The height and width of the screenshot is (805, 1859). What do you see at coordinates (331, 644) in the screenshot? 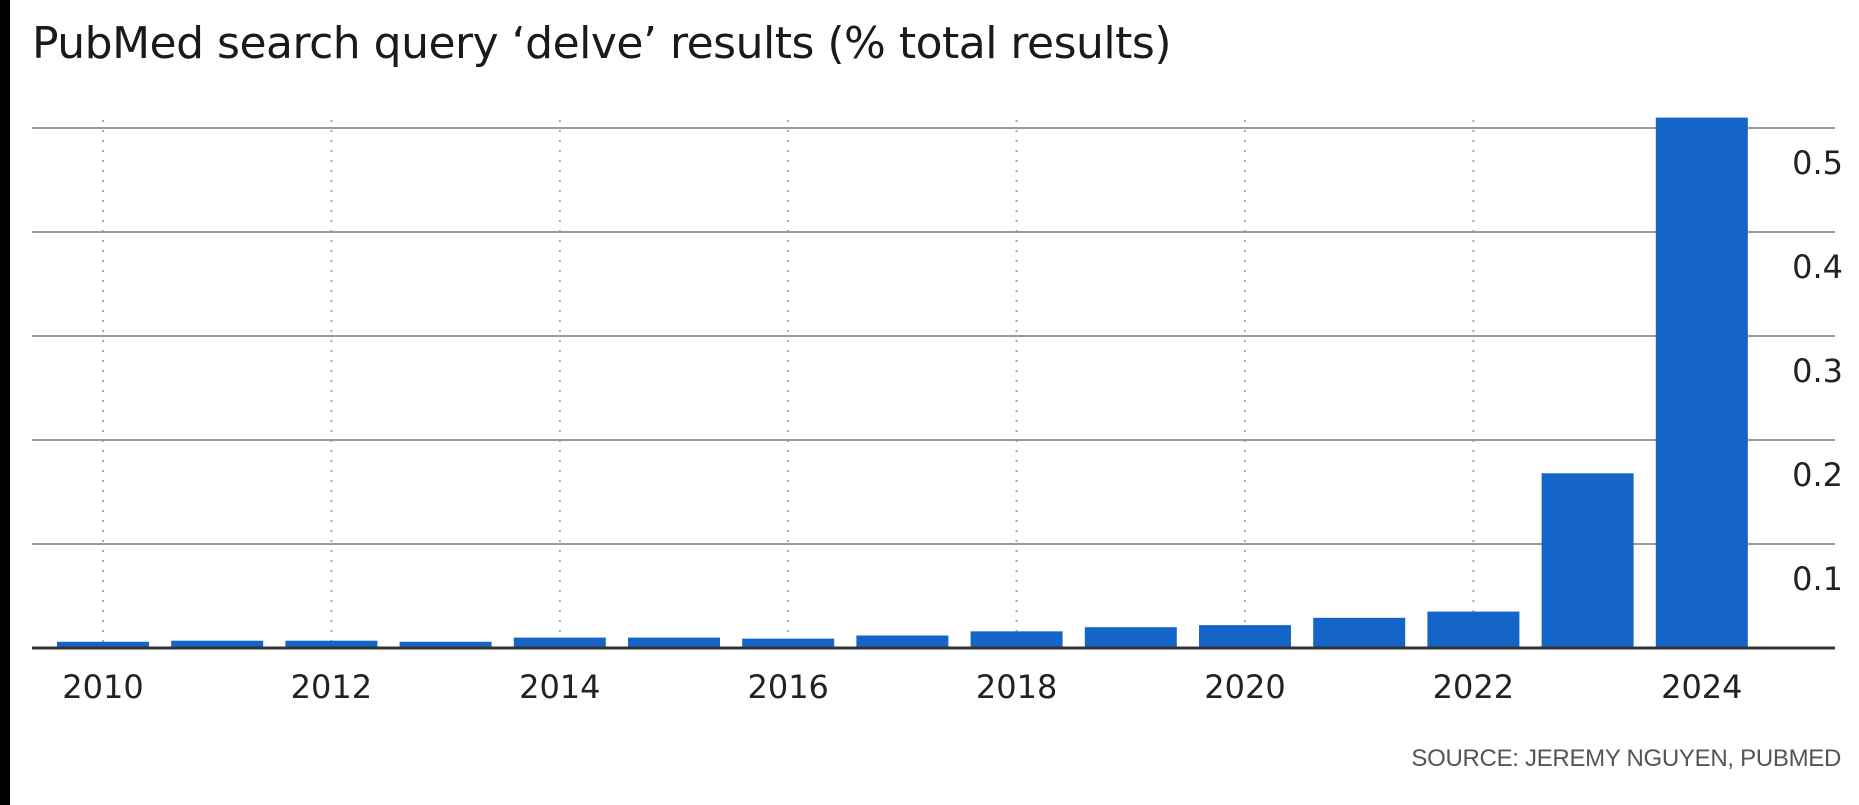
I see `bar-2012` at bounding box center [331, 644].